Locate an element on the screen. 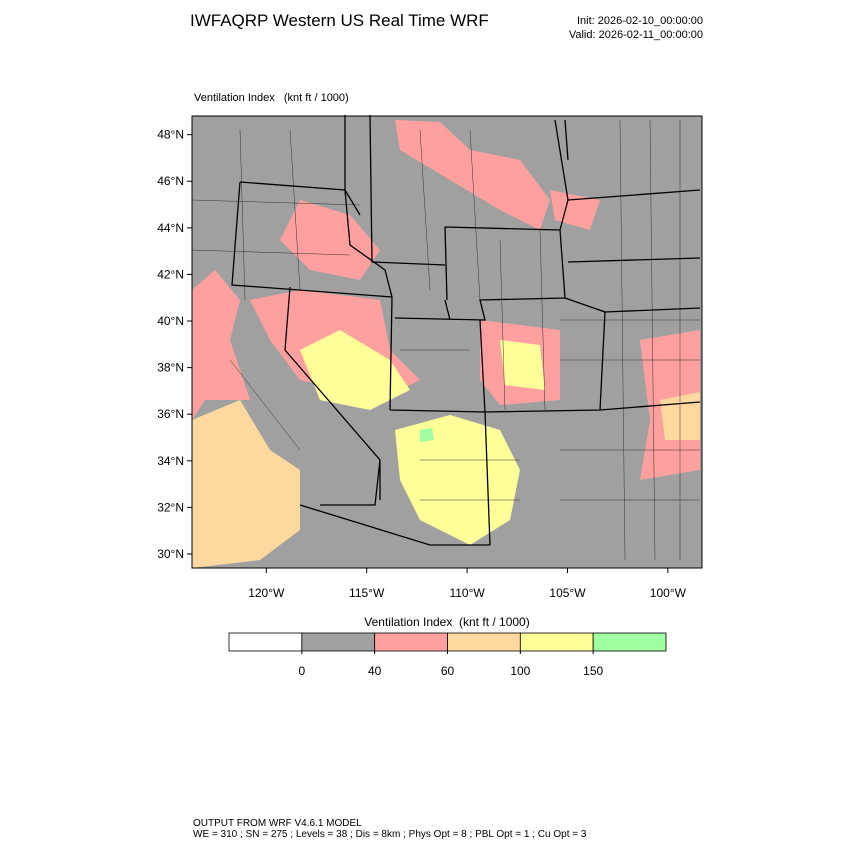  y-tick-label: 38°N is located at coordinates (170, 368).